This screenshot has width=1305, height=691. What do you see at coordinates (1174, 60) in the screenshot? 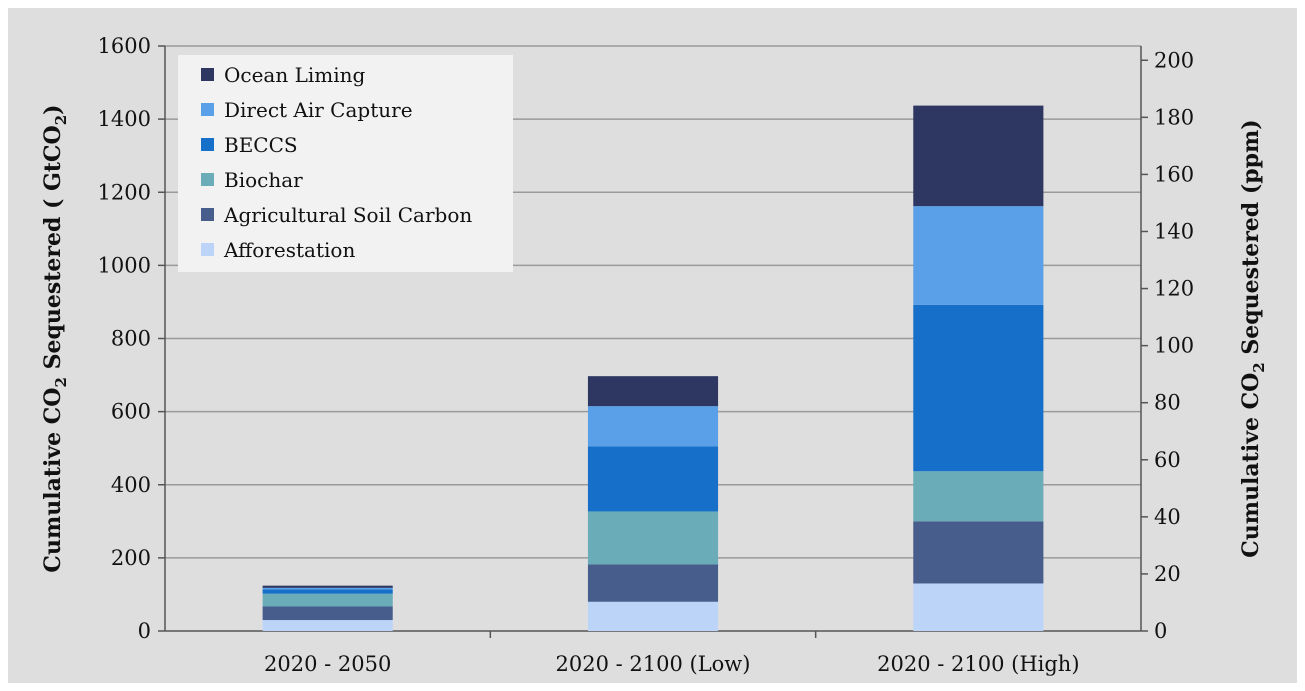
I see `y2-tick-label: 200` at bounding box center [1174, 60].